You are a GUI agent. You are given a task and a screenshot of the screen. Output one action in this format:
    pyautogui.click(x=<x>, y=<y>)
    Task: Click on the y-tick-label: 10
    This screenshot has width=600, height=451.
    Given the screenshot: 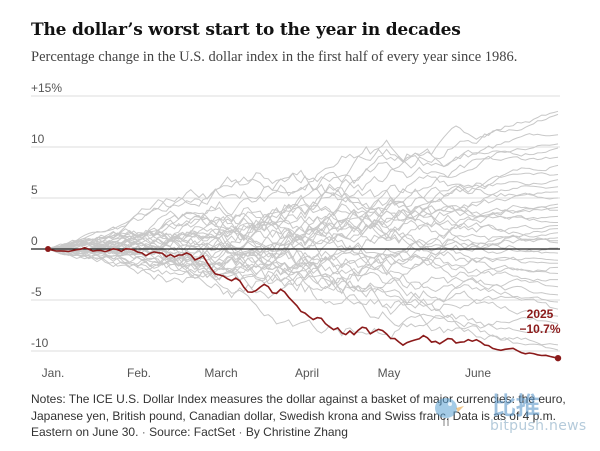 What is the action you would take?
    pyautogui.click(x=38, y=139)
    